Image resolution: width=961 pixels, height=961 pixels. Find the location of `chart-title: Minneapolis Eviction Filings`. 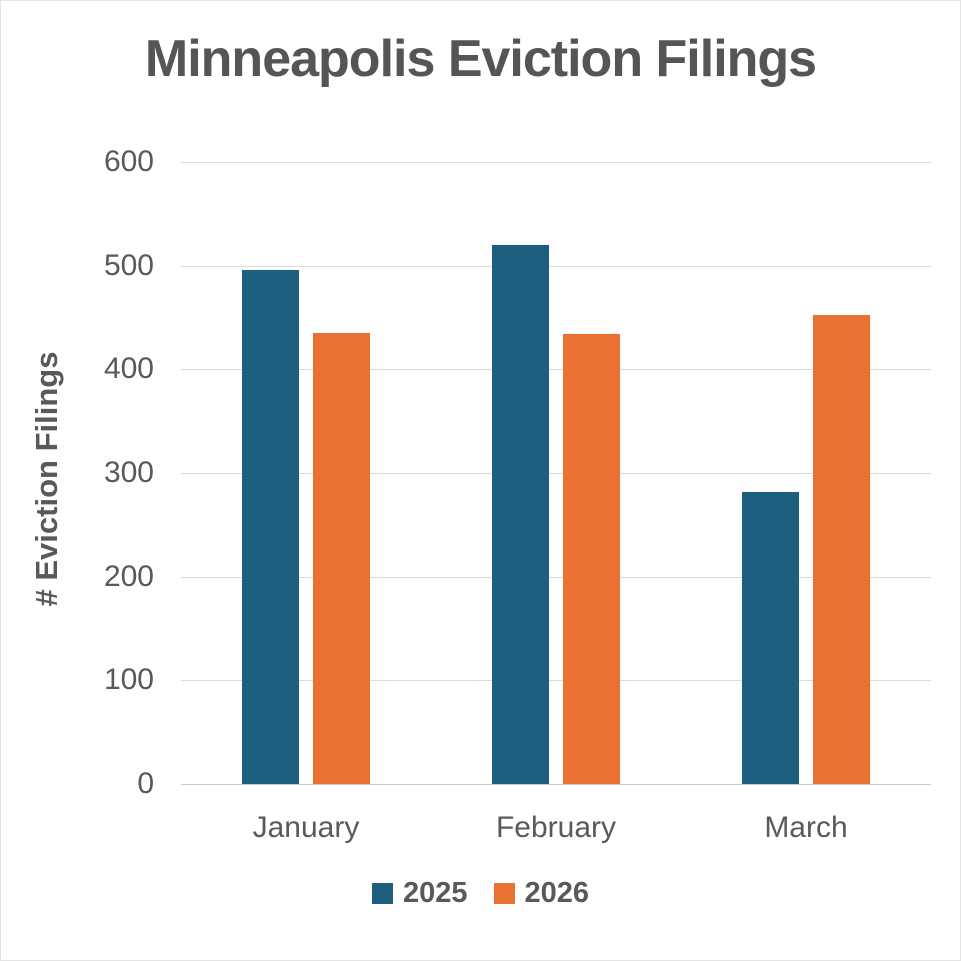

chart-title: Minneapolis Eviction Filings is located at coordinates (480, 59).